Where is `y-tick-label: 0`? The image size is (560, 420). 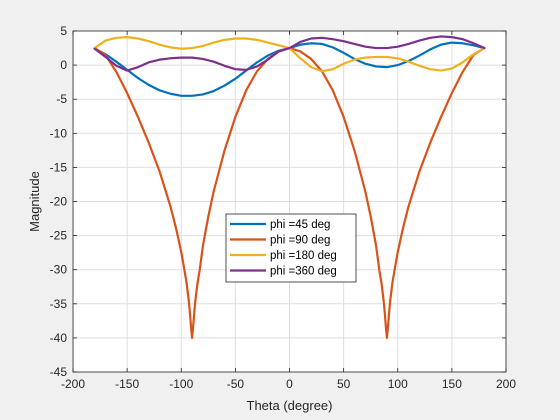
y-tick-label: 0 is located at coordinates (63, 65).